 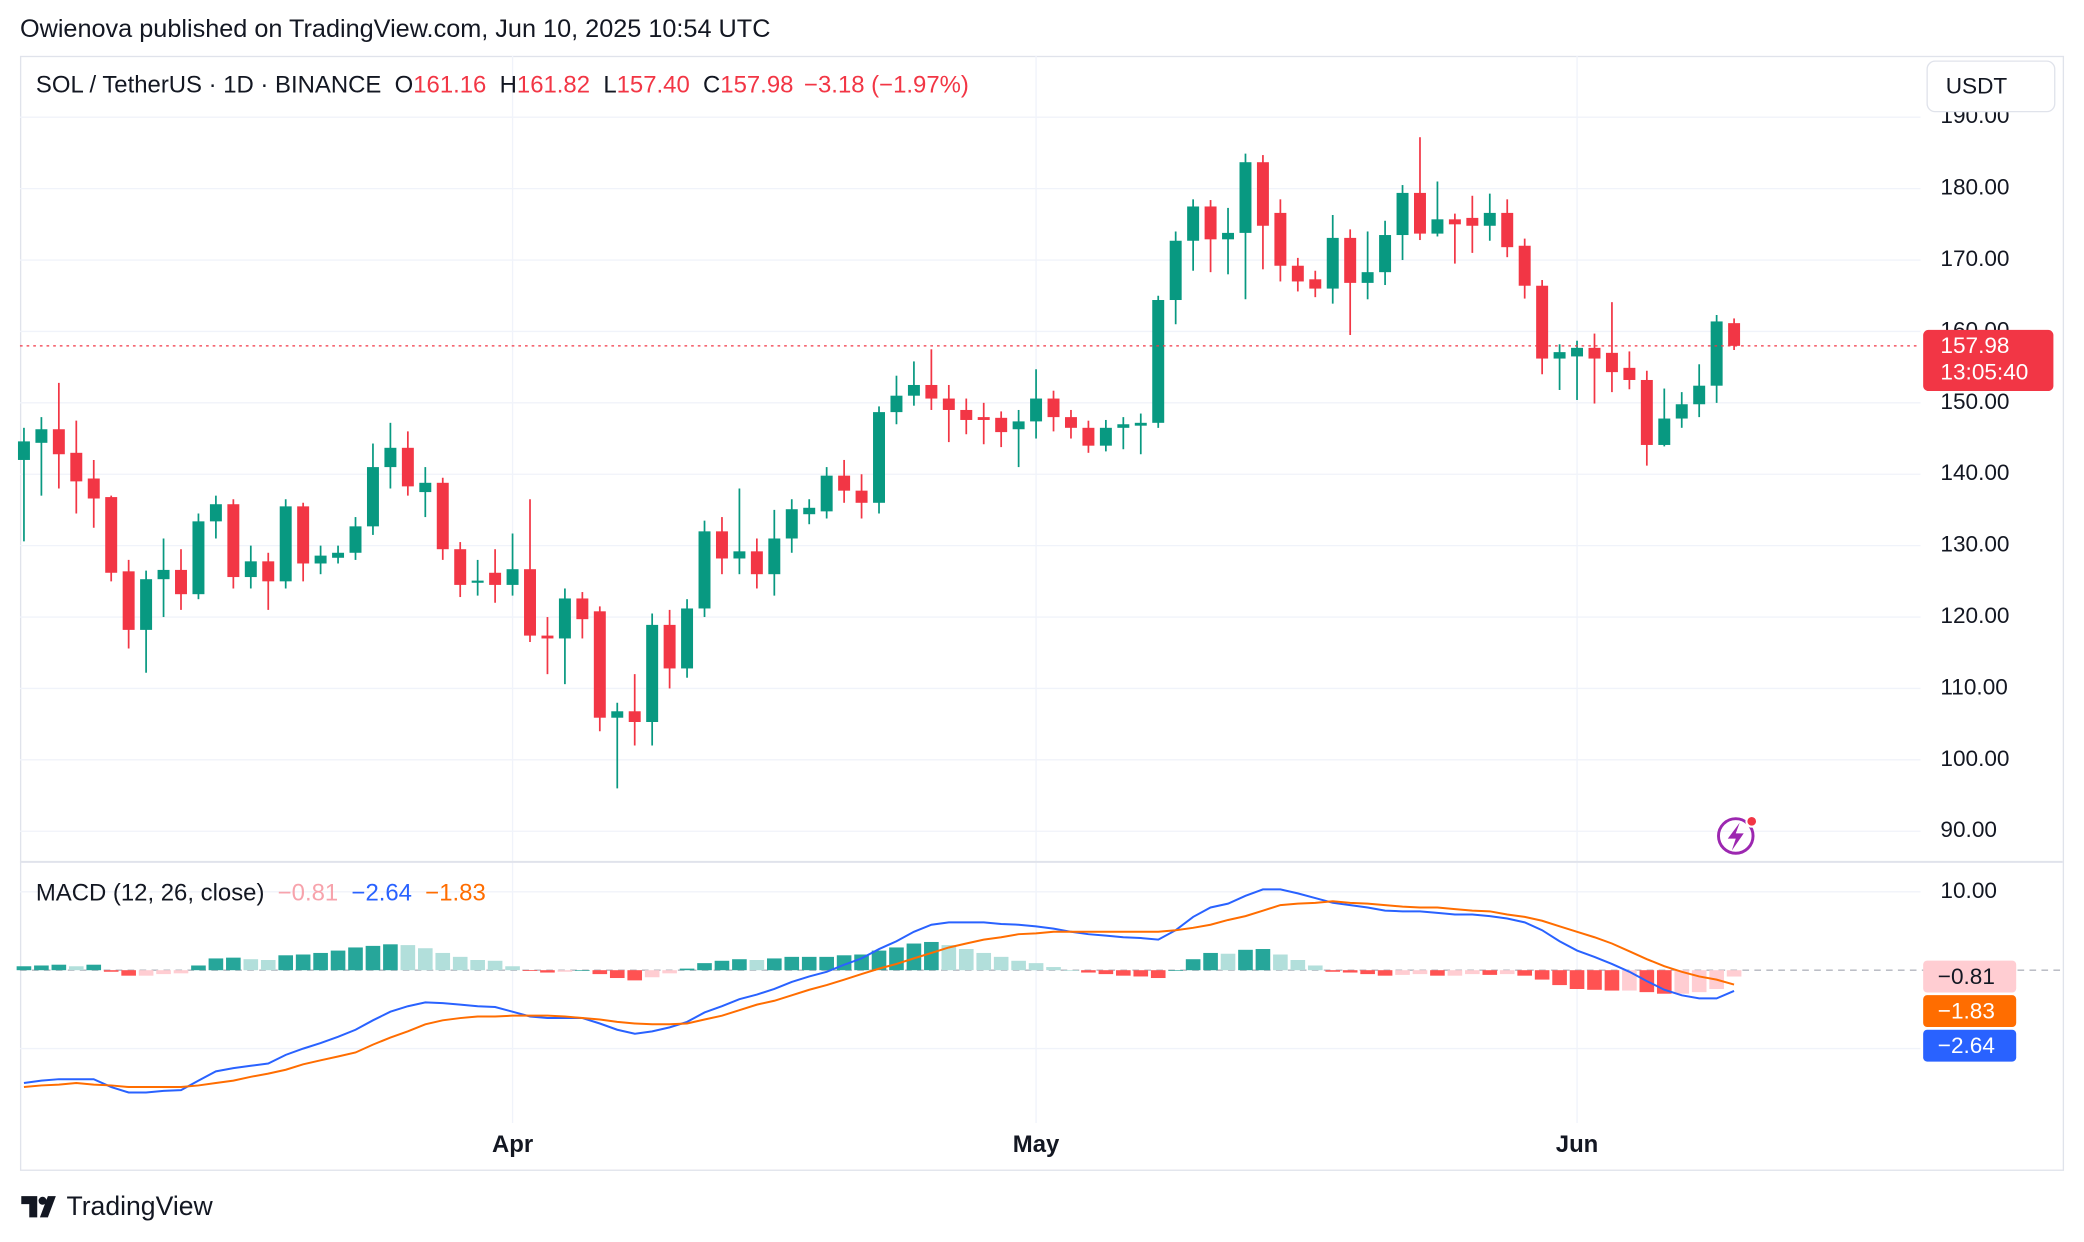 What do you see at coordinates (1036, 1144) in the screenshot?
I see `x-tick-label: May` at bounding box center [1036, 1144].